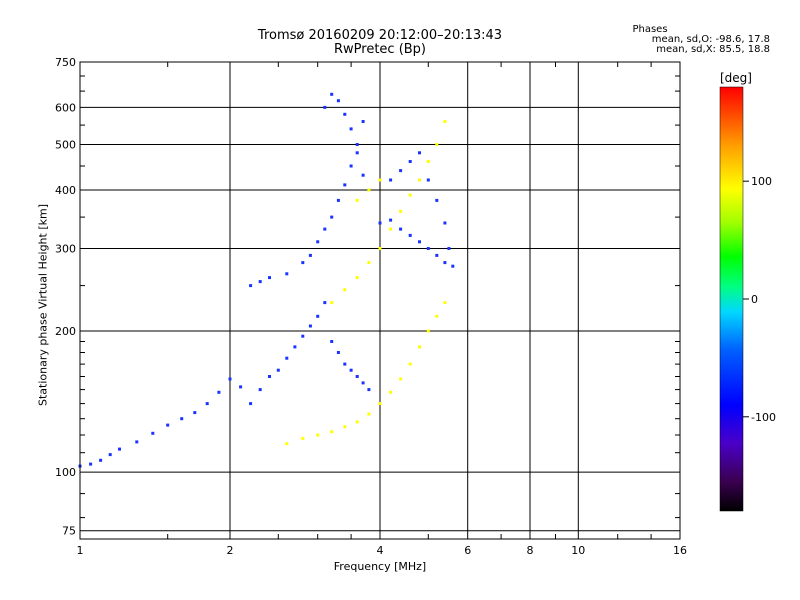  What do you see at coordinates (69, 531) in the screenshot?
I see `y-tick-label: 75` at bounding box center [69, 531].